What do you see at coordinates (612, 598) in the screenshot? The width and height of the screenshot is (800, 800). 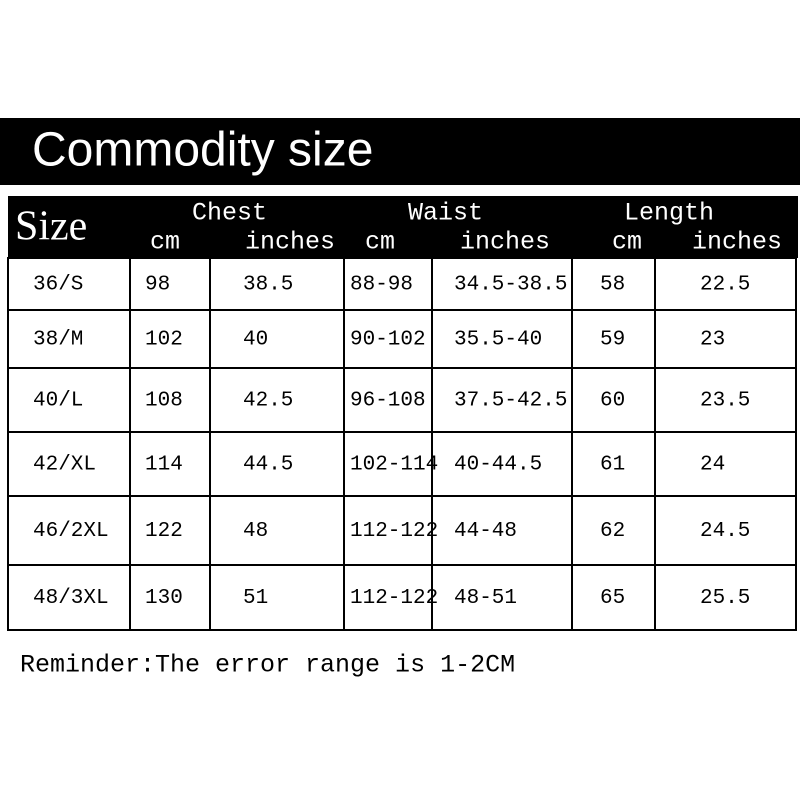 I see `table-cell: 65` at bounding box center [612, 598].